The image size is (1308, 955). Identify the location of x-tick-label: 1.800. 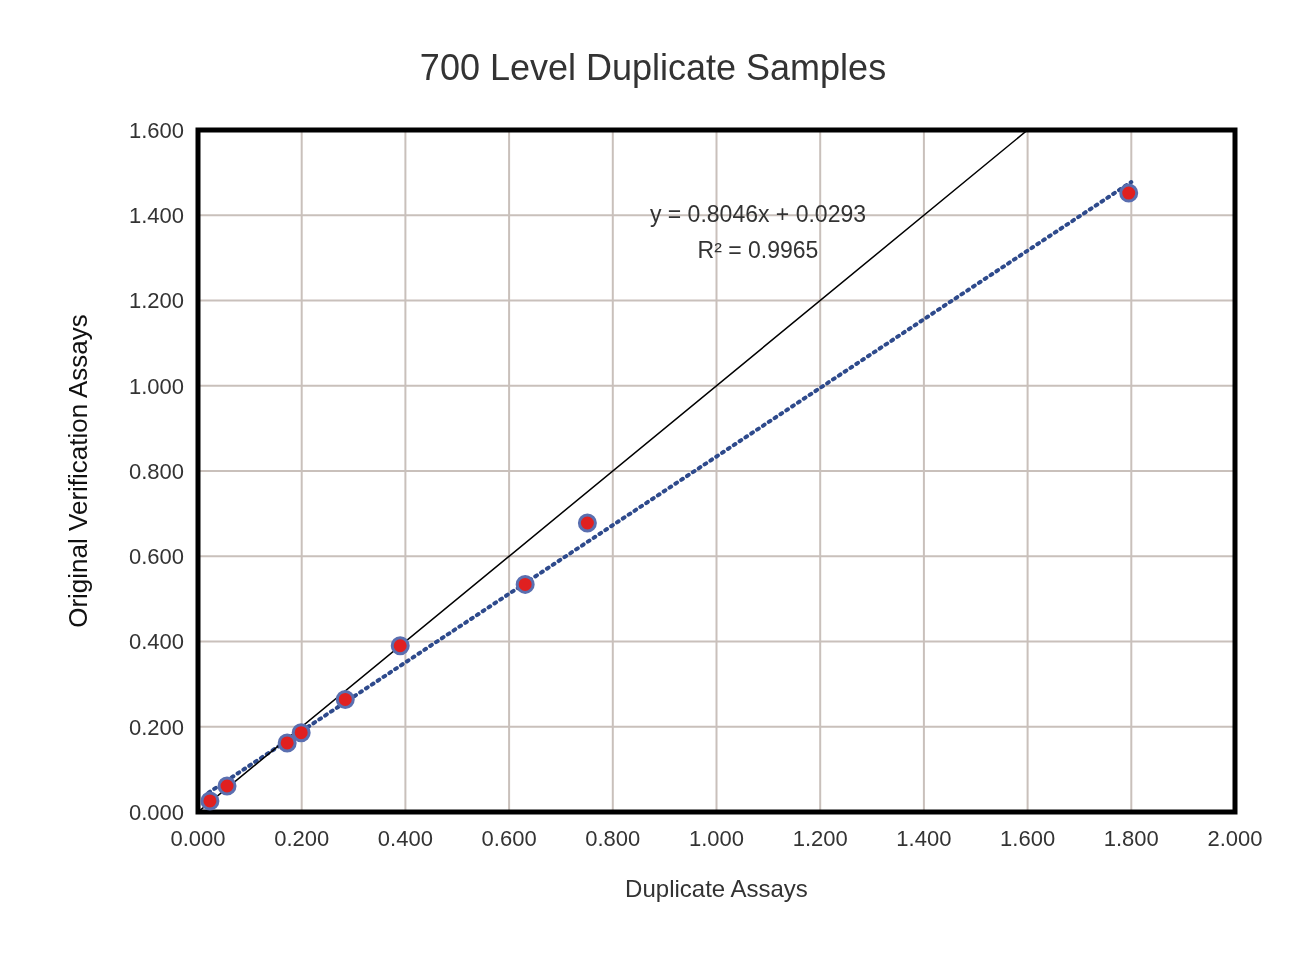
(1131, 838).